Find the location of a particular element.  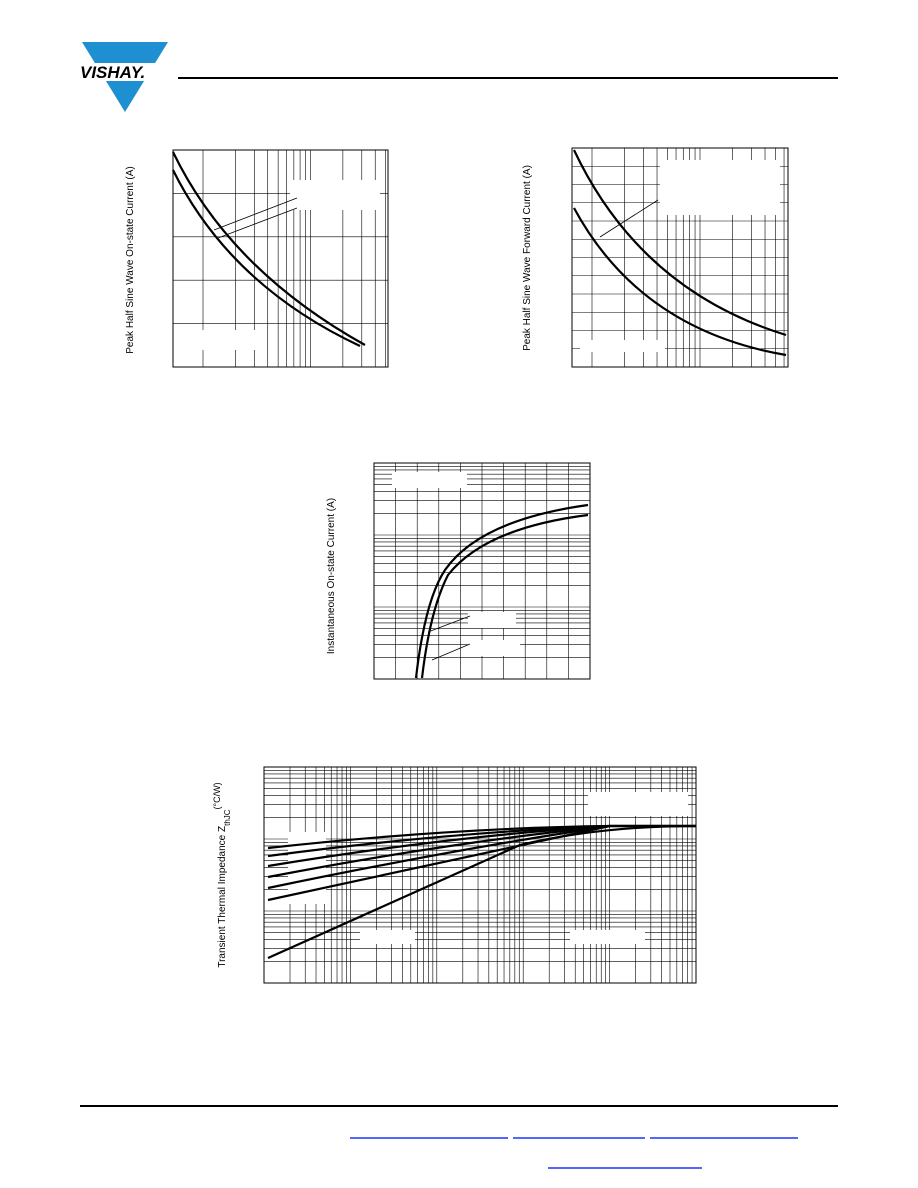

y-axis-label: Instantaneous On-state Current (A) is located at coordinates (331, 576).